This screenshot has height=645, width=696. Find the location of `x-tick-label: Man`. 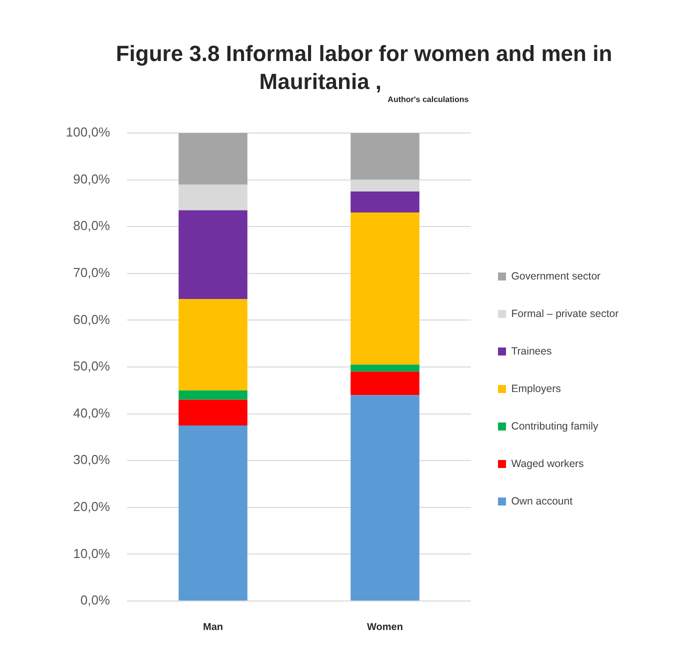

x-tick-label: Man is located at coordinates (213, 627).